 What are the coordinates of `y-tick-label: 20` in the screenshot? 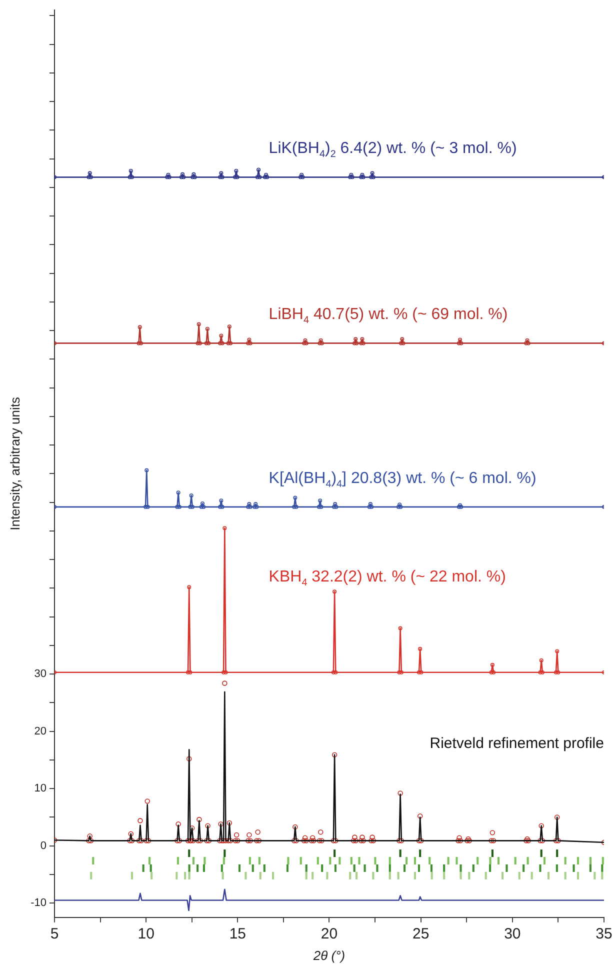 It's located at (40, 731).